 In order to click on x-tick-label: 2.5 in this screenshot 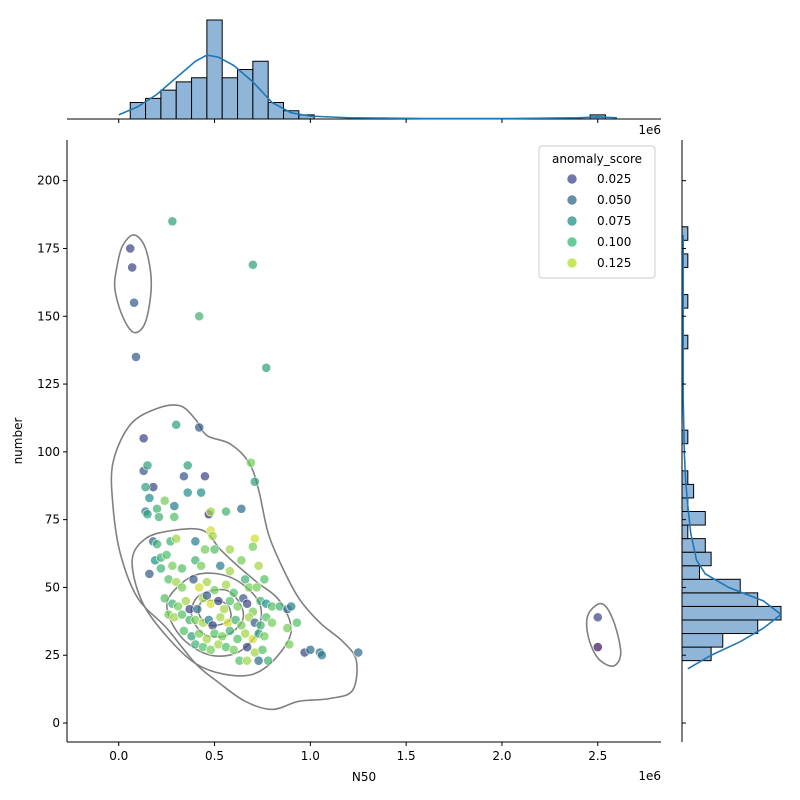, I will do `click(597, 756)`.